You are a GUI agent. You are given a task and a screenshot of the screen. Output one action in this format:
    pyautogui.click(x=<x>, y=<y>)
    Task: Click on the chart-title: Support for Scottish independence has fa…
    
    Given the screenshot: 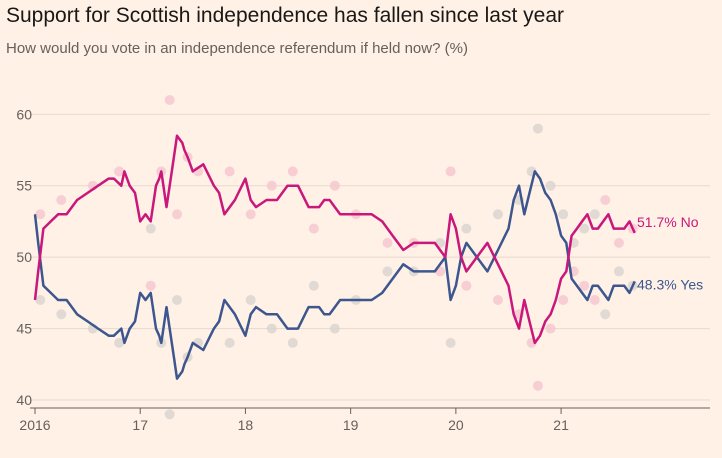 What is the action you would take?
    pyautogui.click(x=285, y=15)
    